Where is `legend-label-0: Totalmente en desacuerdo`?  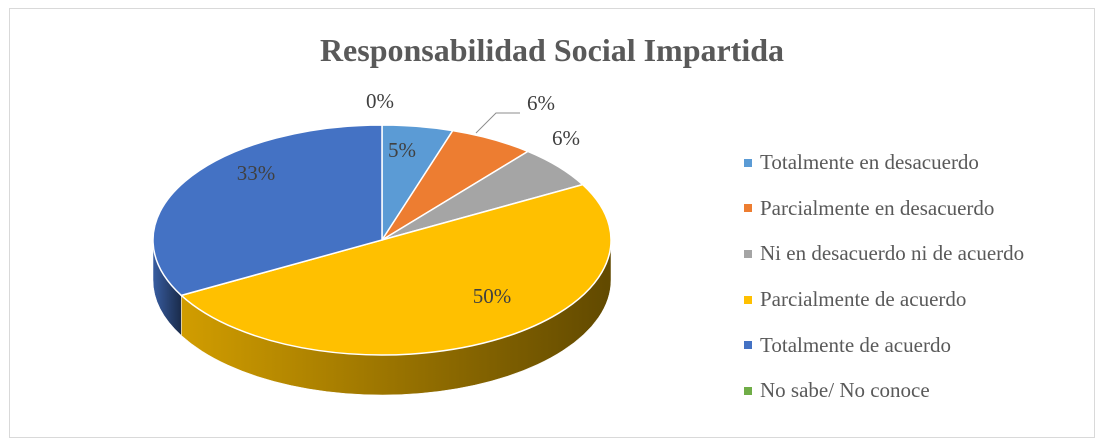 legend-label-0: Totalmente en desacuerdo is located at coordinates (869, 162).